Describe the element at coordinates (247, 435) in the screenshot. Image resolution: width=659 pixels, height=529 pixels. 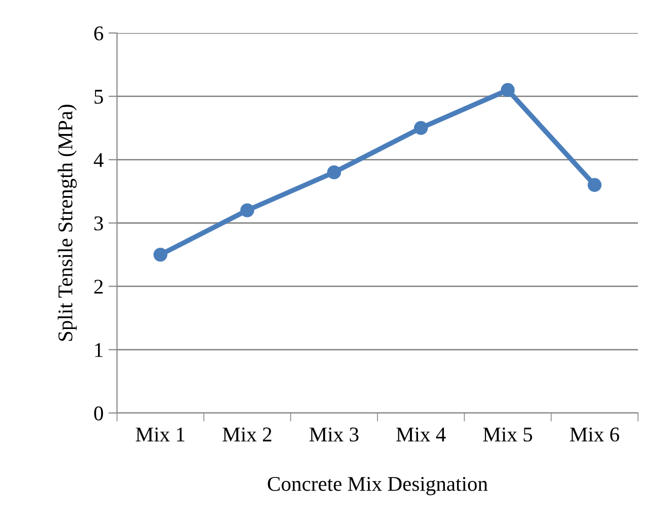
I see `x-tick-label: Mix 2` at that location.